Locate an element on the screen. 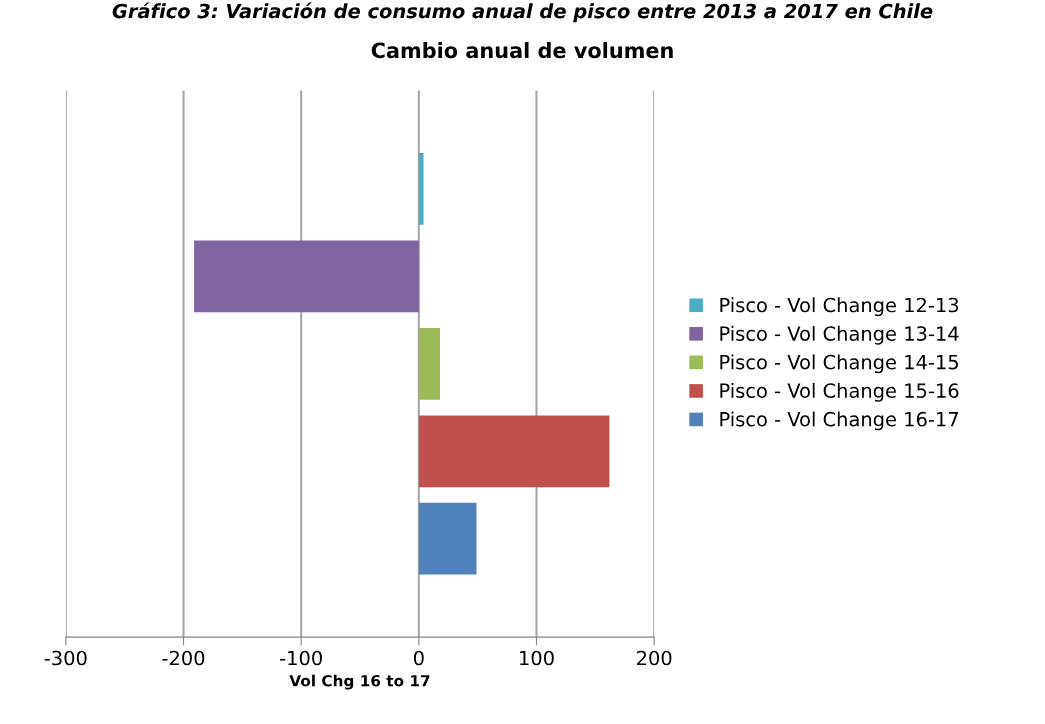  x-tick-label: -100 is located at coordinates (301, 658).